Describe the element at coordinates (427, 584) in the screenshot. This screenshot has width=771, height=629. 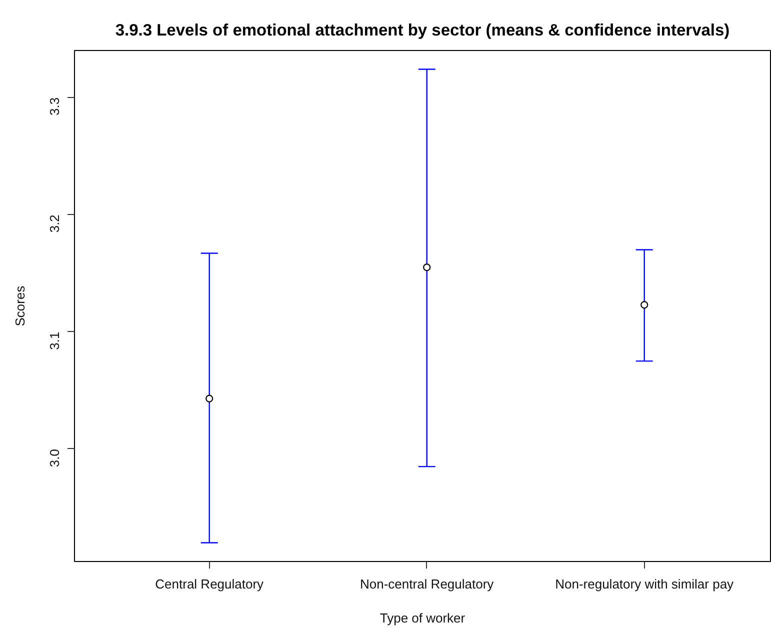
I see `x-tick-label: Non-central Regulatory` at that location.